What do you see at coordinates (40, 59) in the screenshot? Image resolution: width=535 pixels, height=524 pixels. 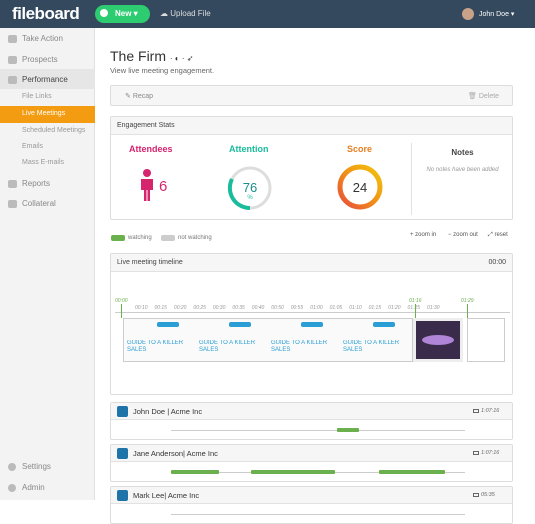 I see `nav-item: Prospects` at bounding box center [40, 59].